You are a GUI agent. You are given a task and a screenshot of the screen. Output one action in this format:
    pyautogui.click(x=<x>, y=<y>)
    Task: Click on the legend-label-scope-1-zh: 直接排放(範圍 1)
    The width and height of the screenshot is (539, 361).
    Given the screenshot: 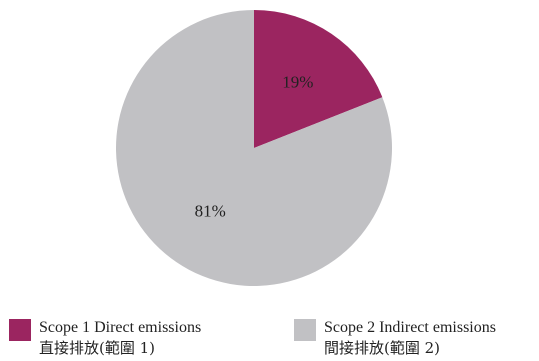 What is the action you would take?
    pyautogui.click(x=97, y=348)
    